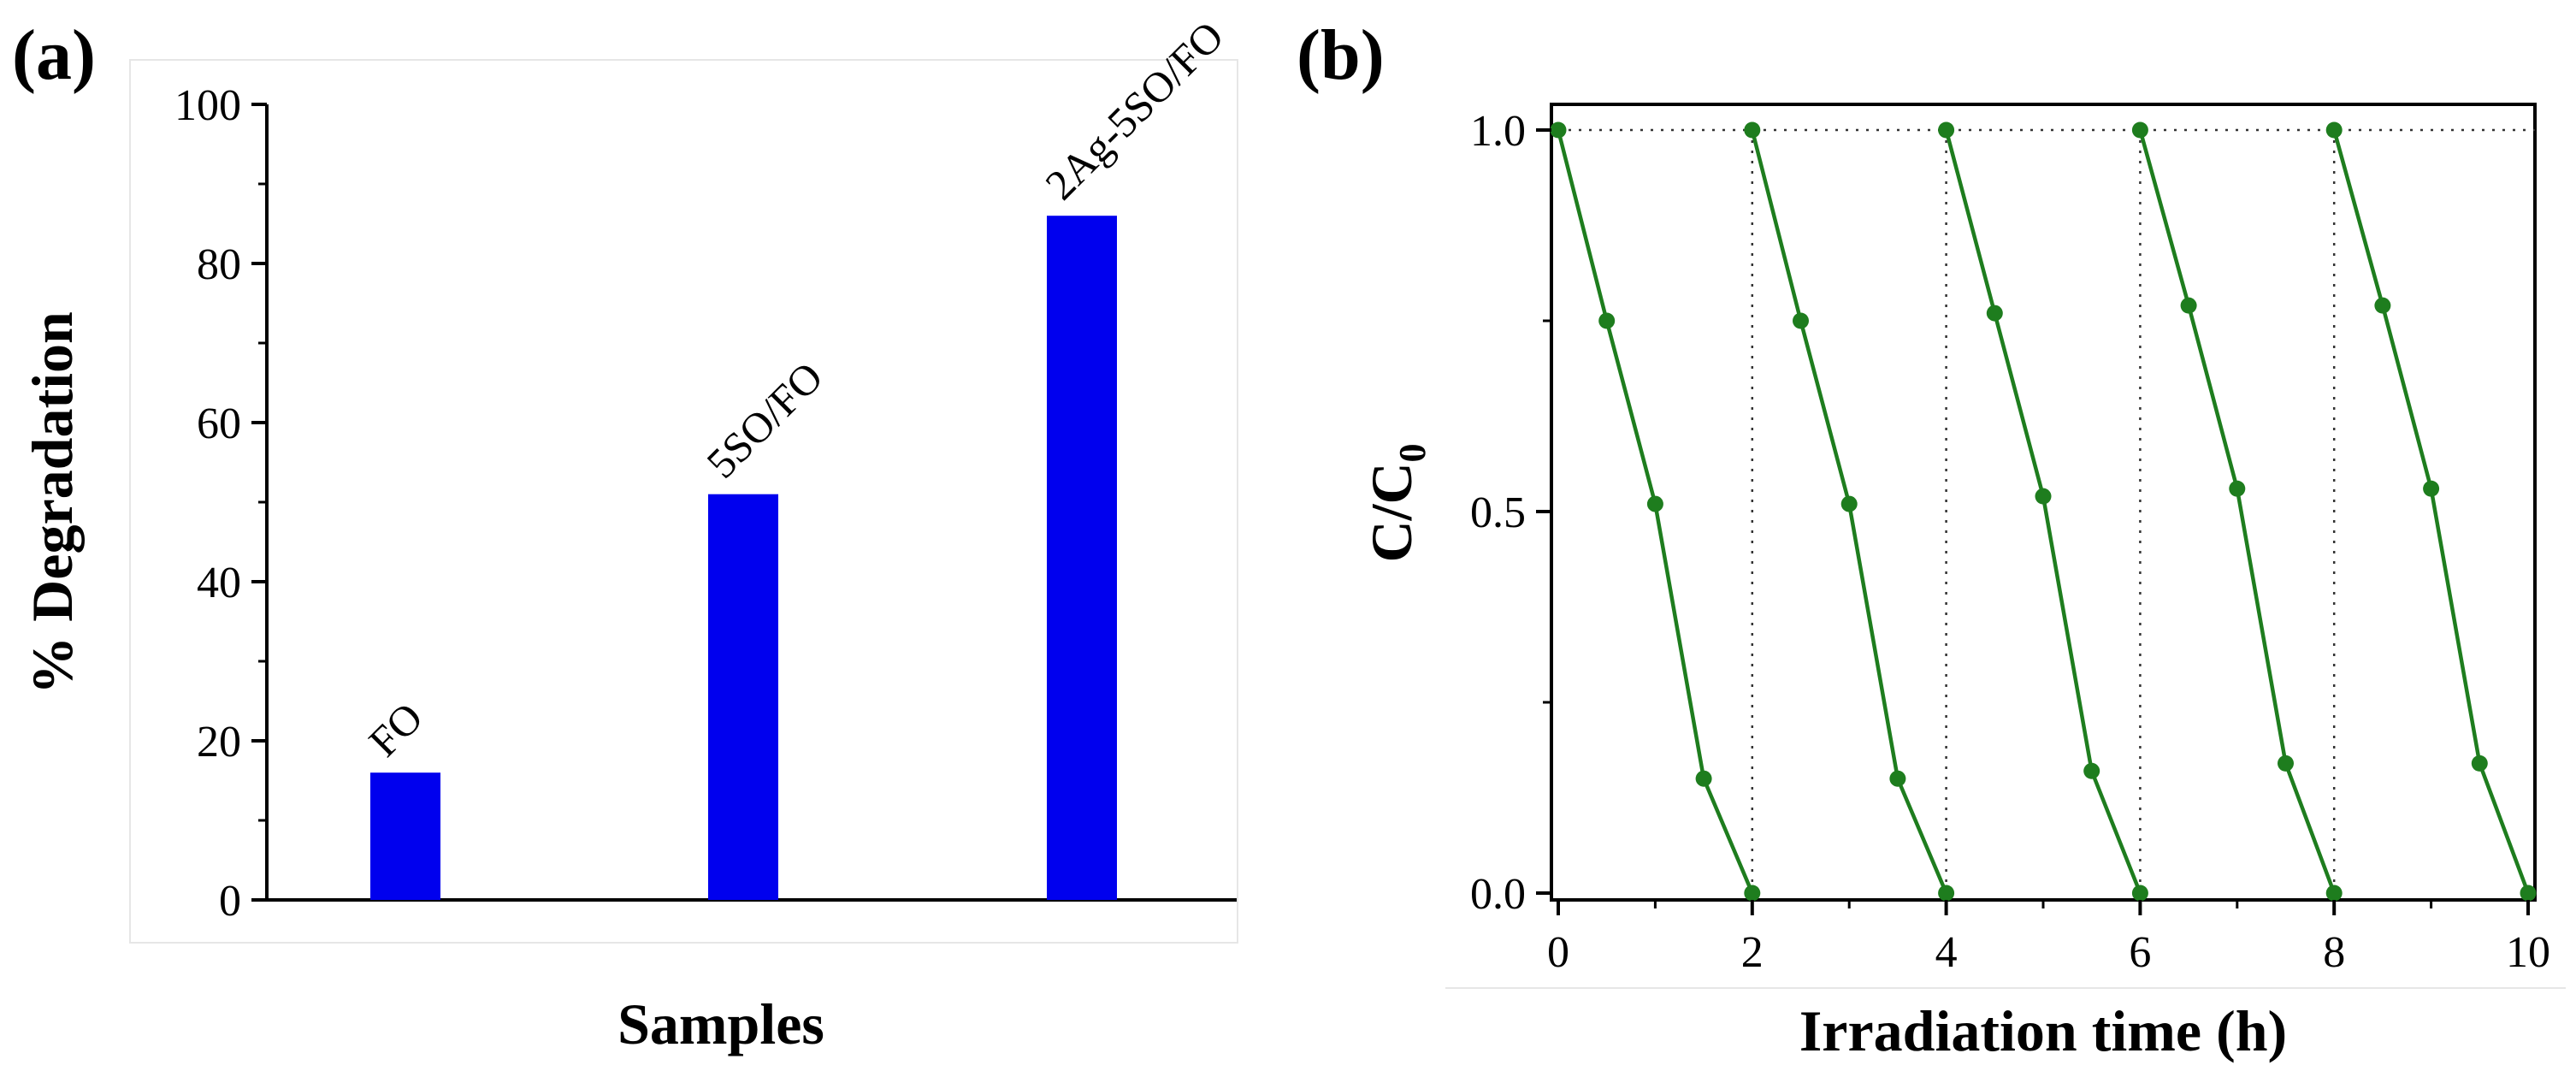 The height and width of the screenshot is (1077, 2576). What do you see at coordinates (52, 503) in the screenshot?
I see `panel-a-y-axis-title: % Degradation` at bounding box center [52, 503].